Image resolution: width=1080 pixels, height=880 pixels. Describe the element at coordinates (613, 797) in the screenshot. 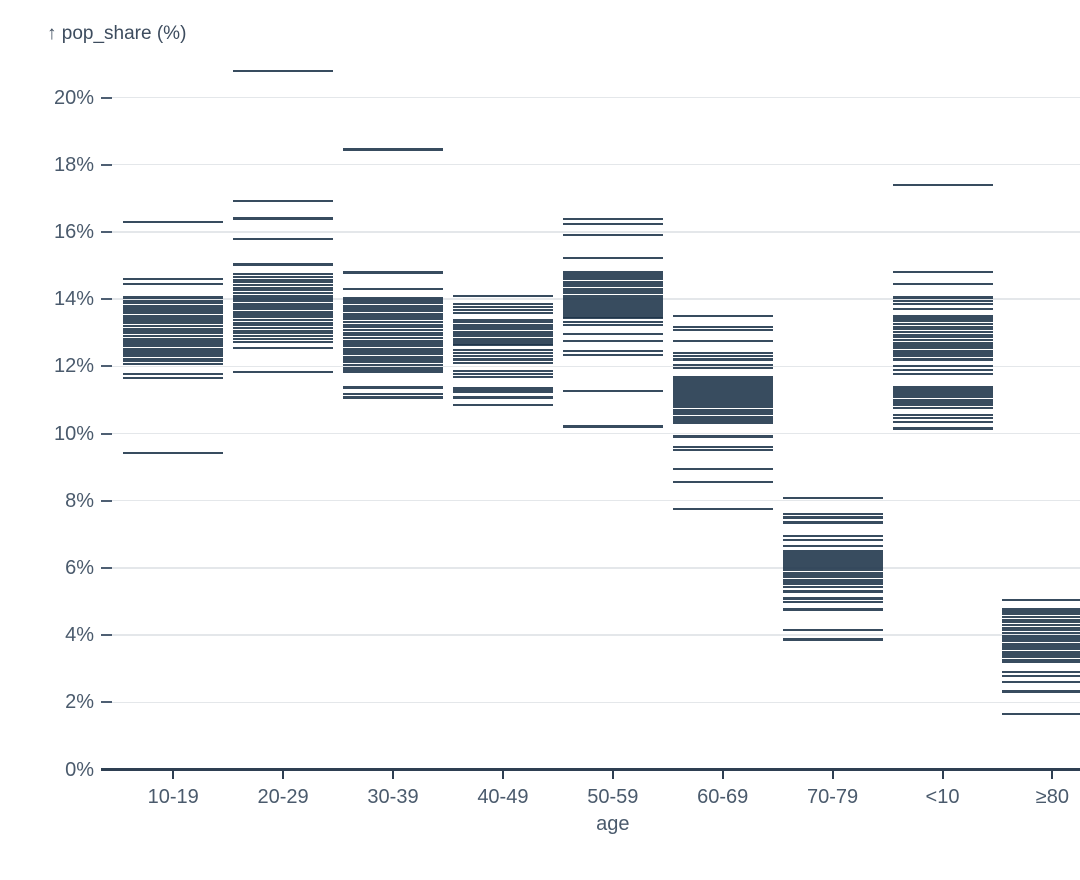

I see `x-axis-label: 50-59` at that location.